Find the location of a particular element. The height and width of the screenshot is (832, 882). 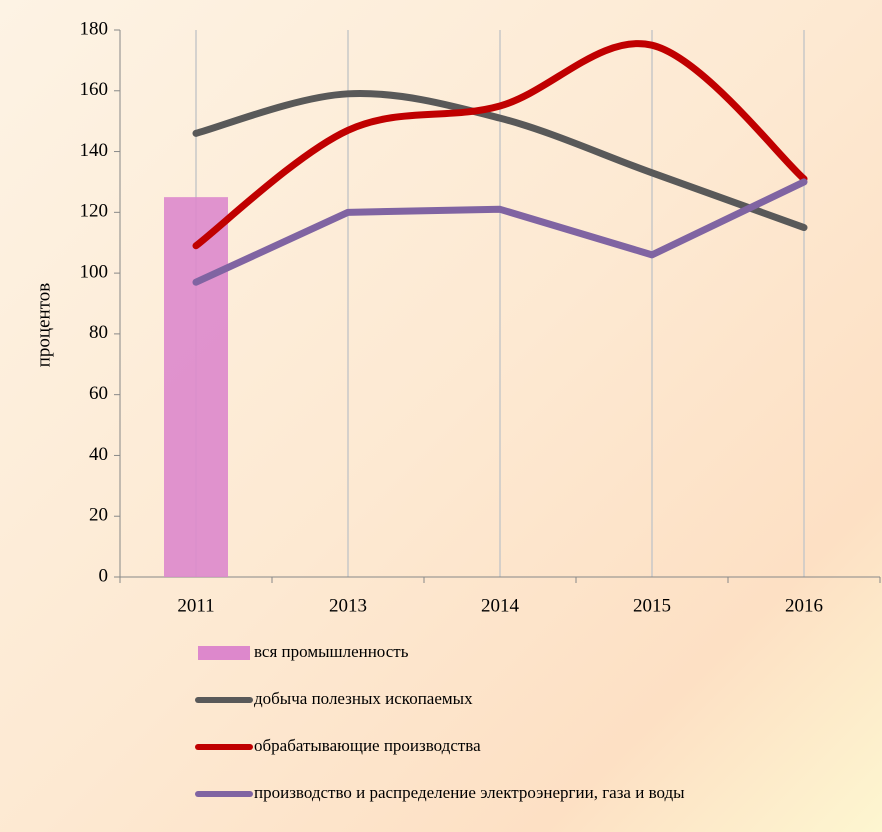

x-tick-label: 2013 is located at coordinates (348, 605).